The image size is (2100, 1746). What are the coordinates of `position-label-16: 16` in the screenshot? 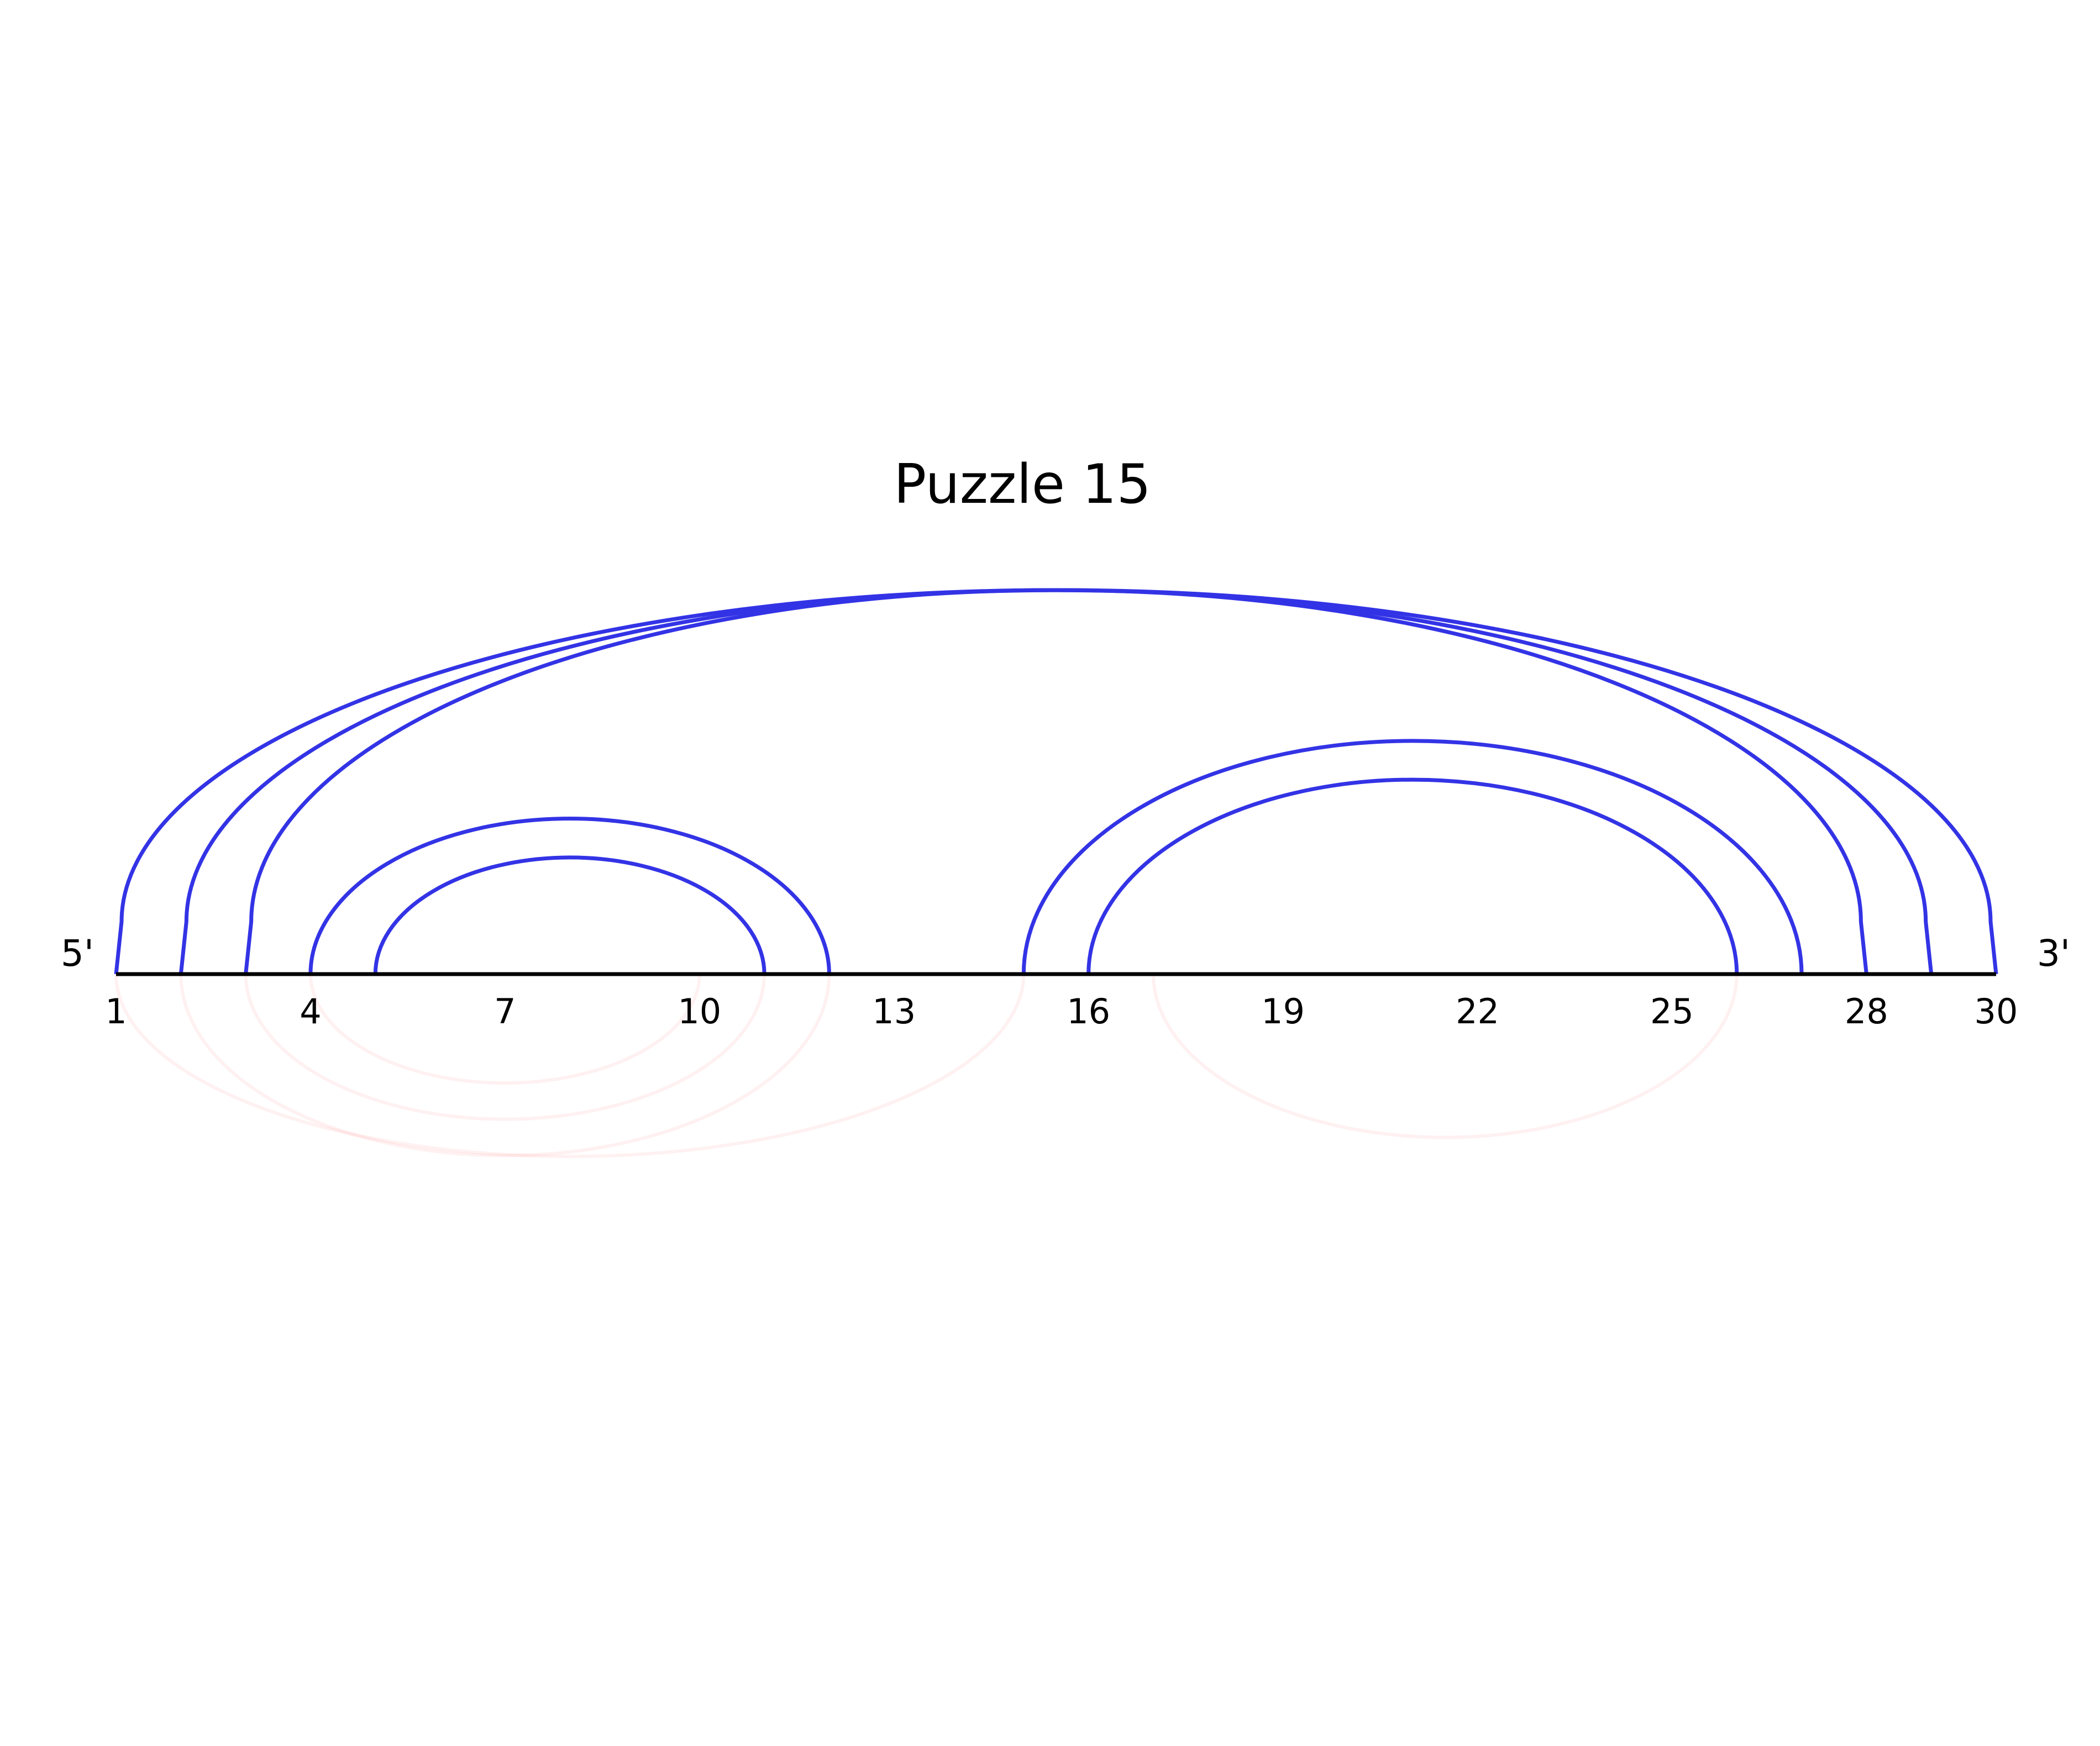 It's located at (1089, 1011).